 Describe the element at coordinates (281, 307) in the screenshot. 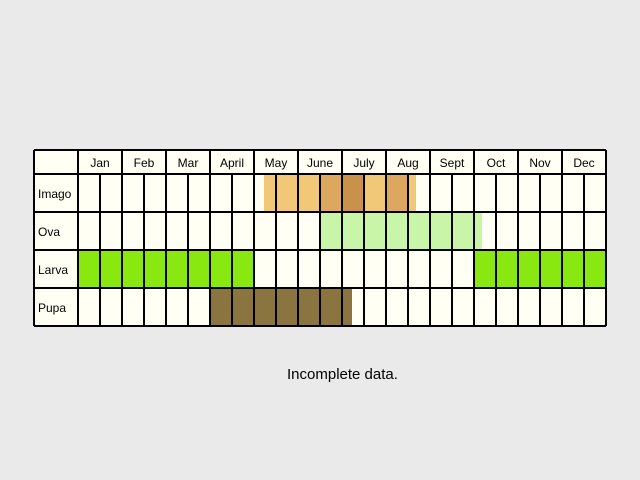

I see `pupa-band` at that location.